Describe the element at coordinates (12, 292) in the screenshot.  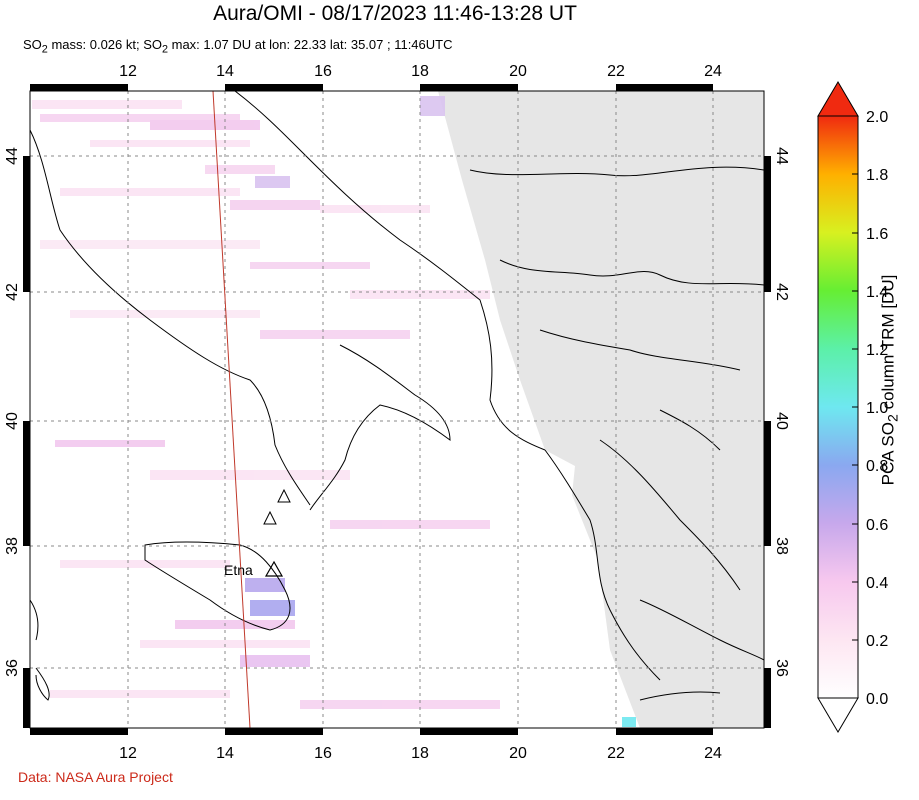
I see `lat-tick-left: 42` at that location.